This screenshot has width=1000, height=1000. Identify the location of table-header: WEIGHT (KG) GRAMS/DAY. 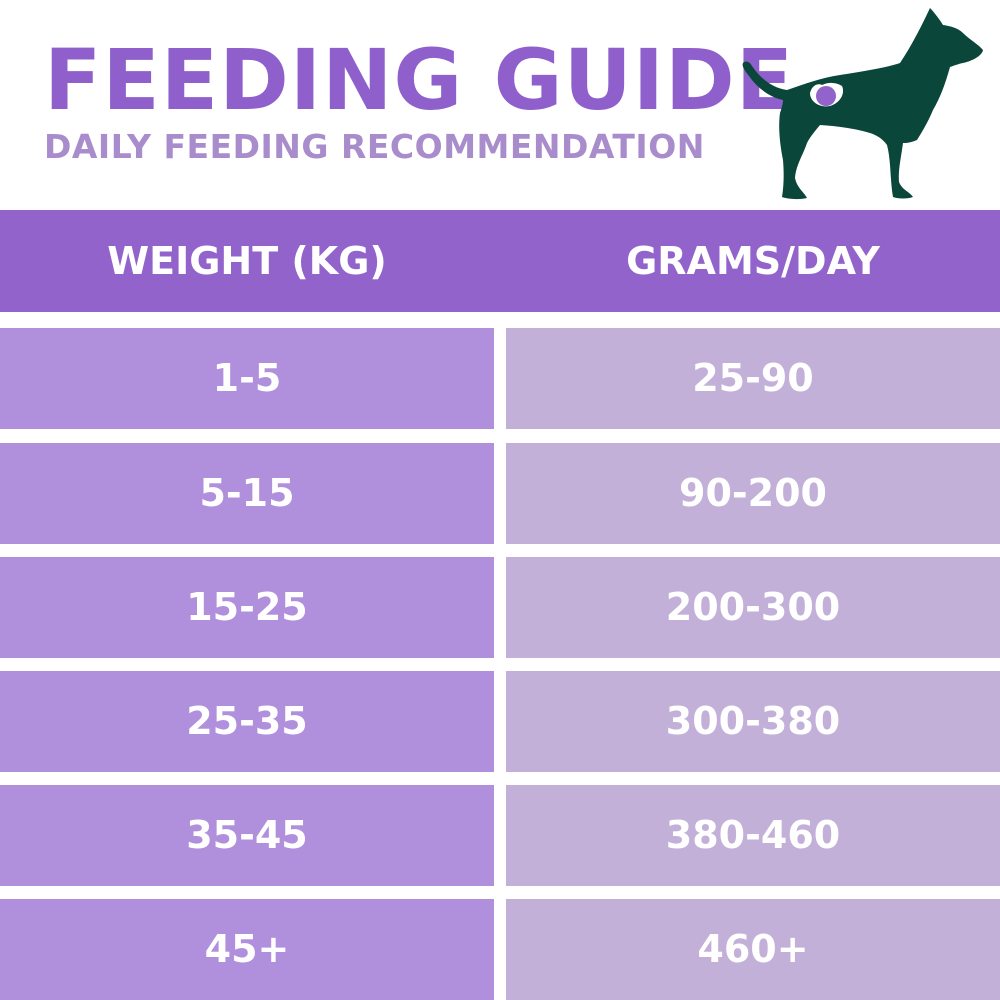
(500, 261).